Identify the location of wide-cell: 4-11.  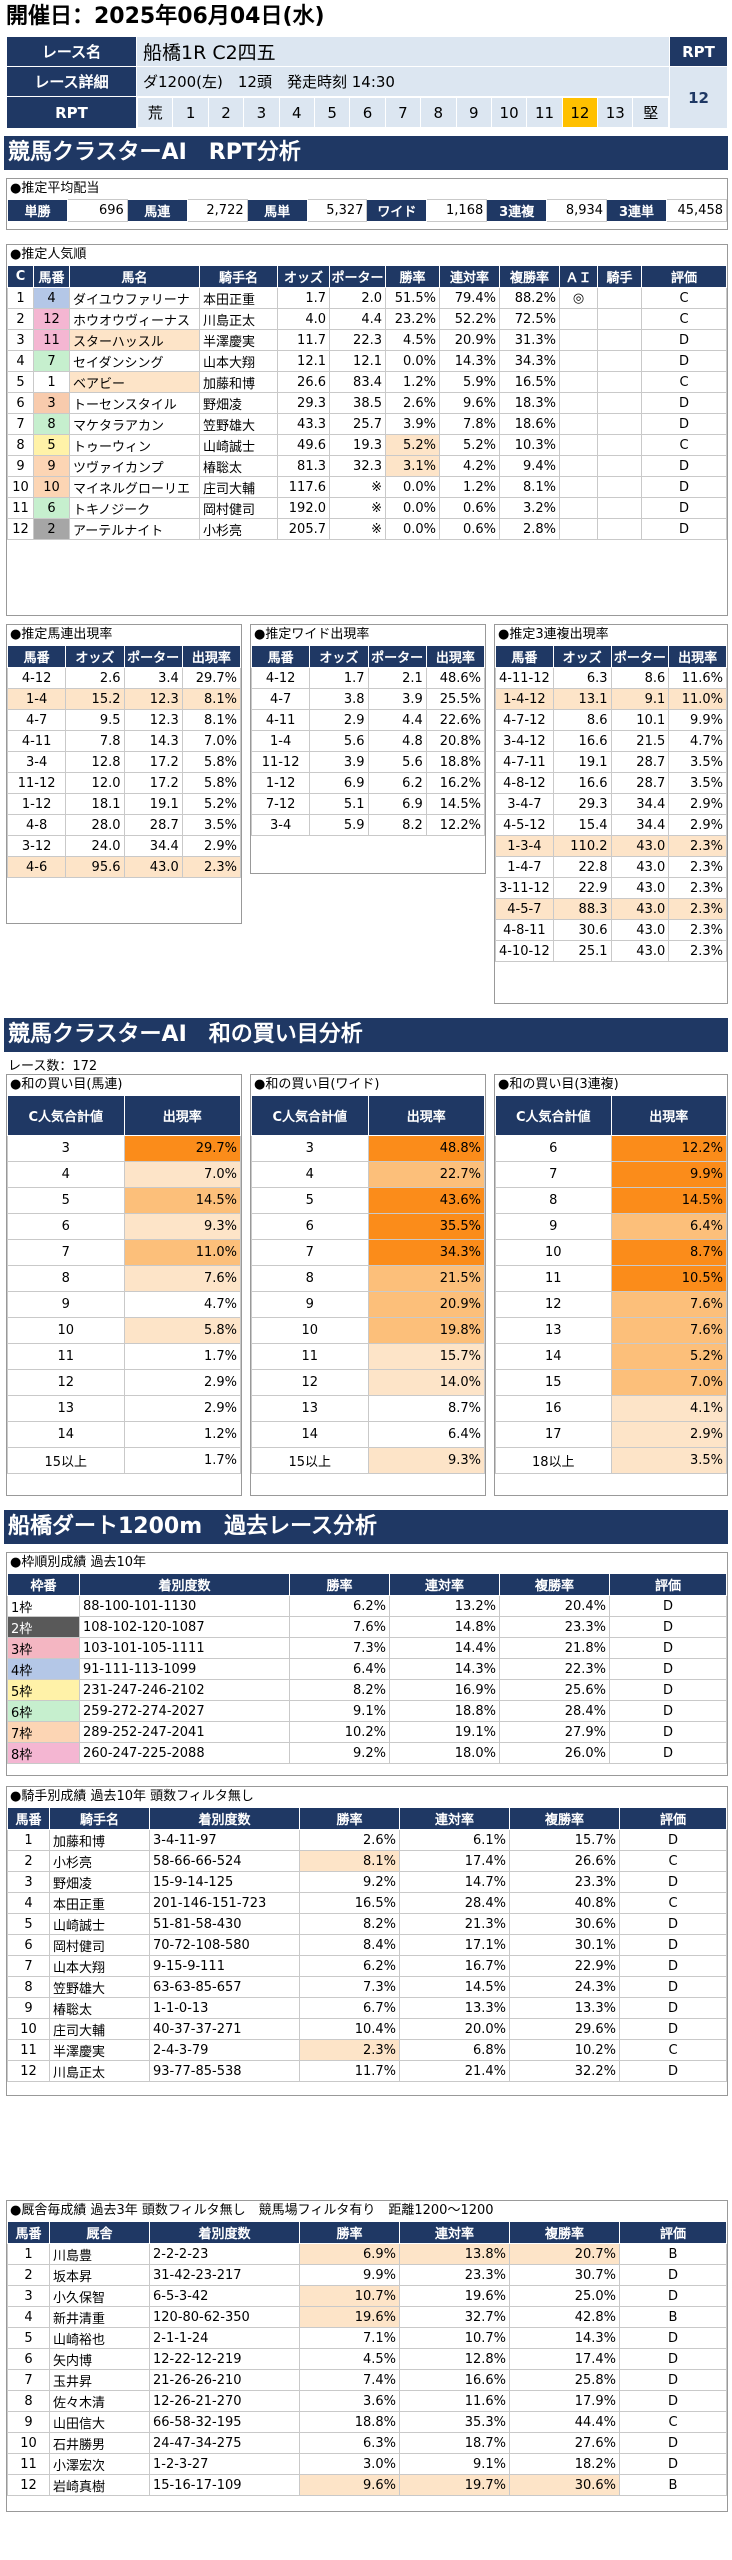
(280, 720).